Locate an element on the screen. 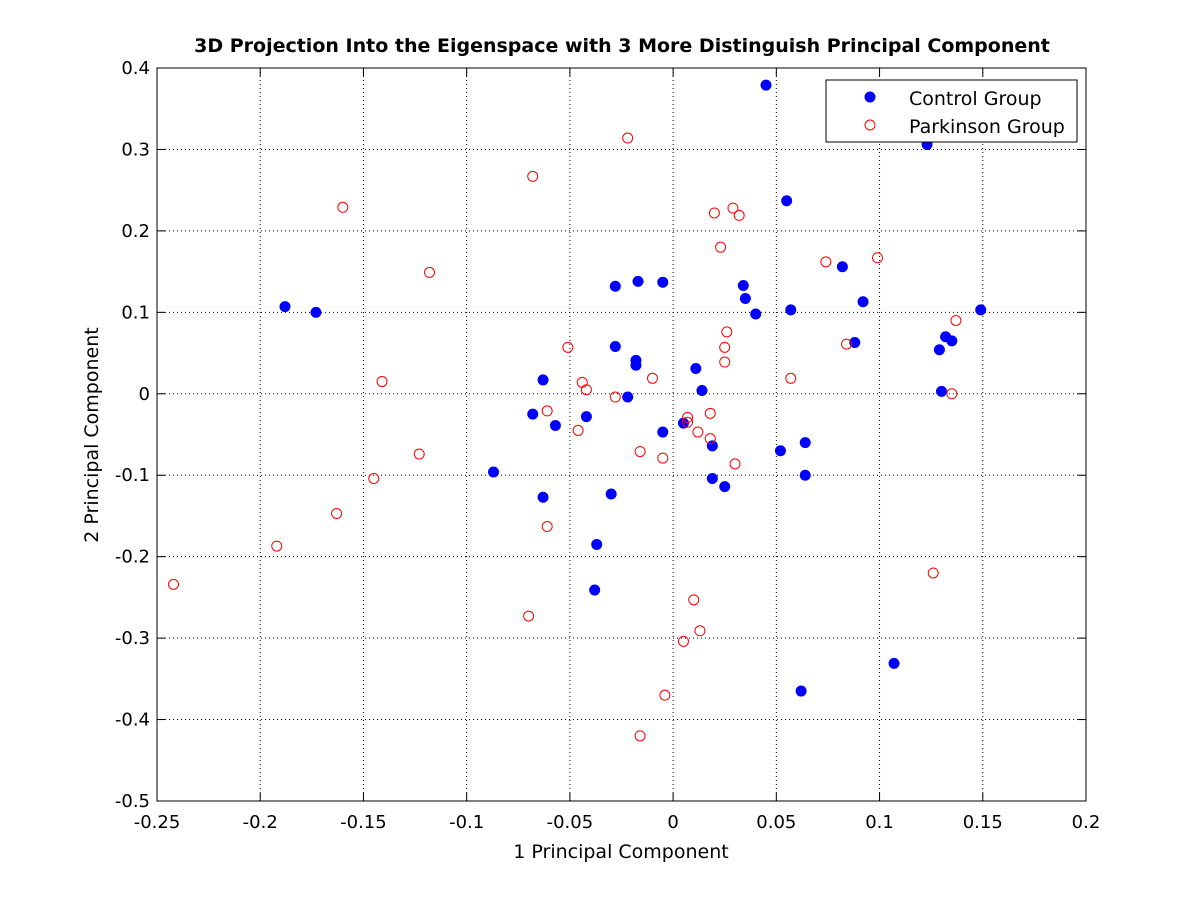  y-tick-label: 0 is located at coordinates (144, 394).